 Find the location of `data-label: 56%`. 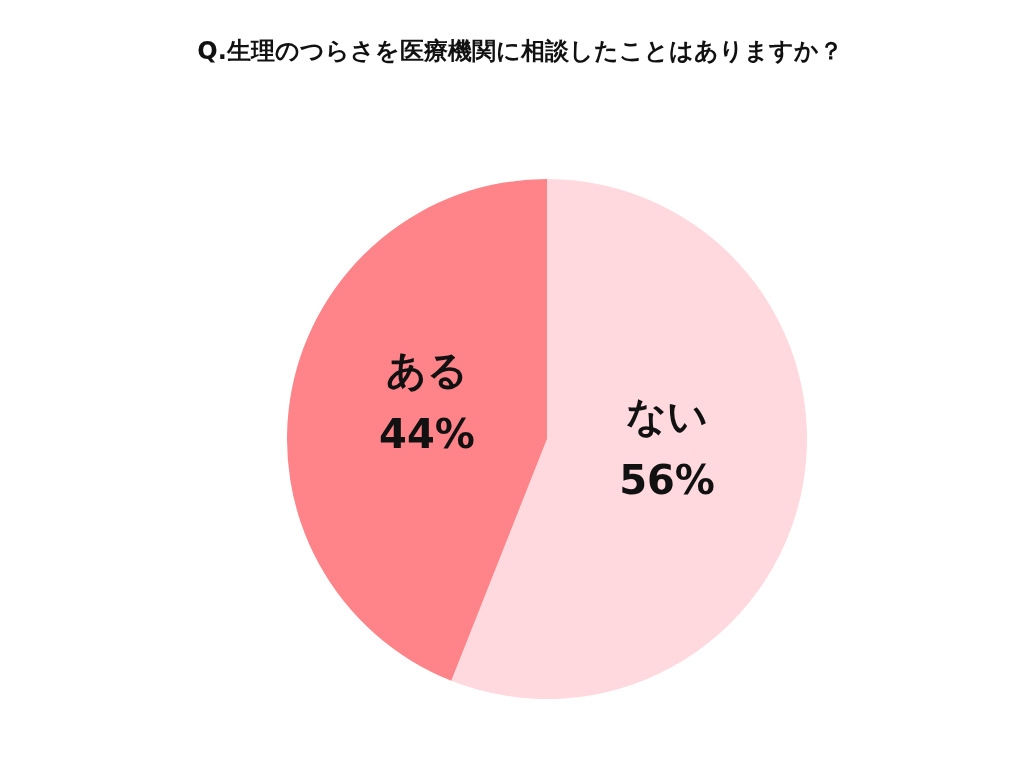

data-label: 56% is located at coordinates (667, 480).